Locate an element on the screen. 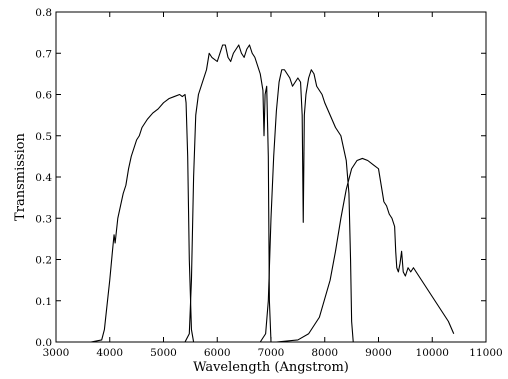 Image resolution: width=508 pixels, height=379 pixels. y-tick-label: 0.3 is located at coordinates (43, 219).